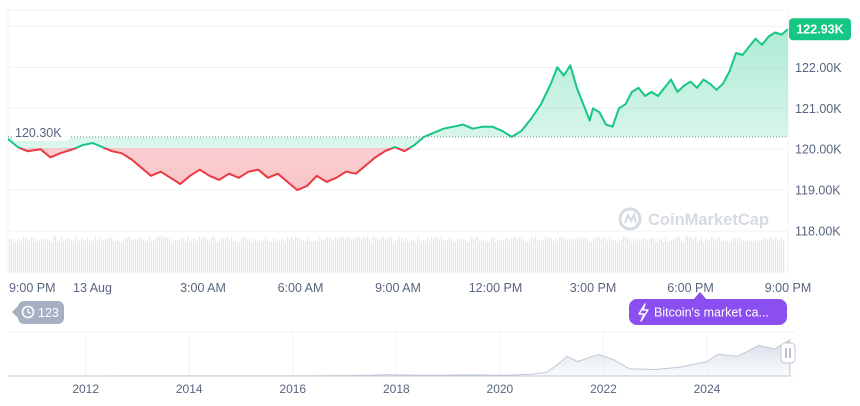 Image resolution: width=860 pixels, height=406 pixels. What do you see at coordinates (643, 312) in the screenshot?
I see `lightning-icon` at bounding box center [643, 312].